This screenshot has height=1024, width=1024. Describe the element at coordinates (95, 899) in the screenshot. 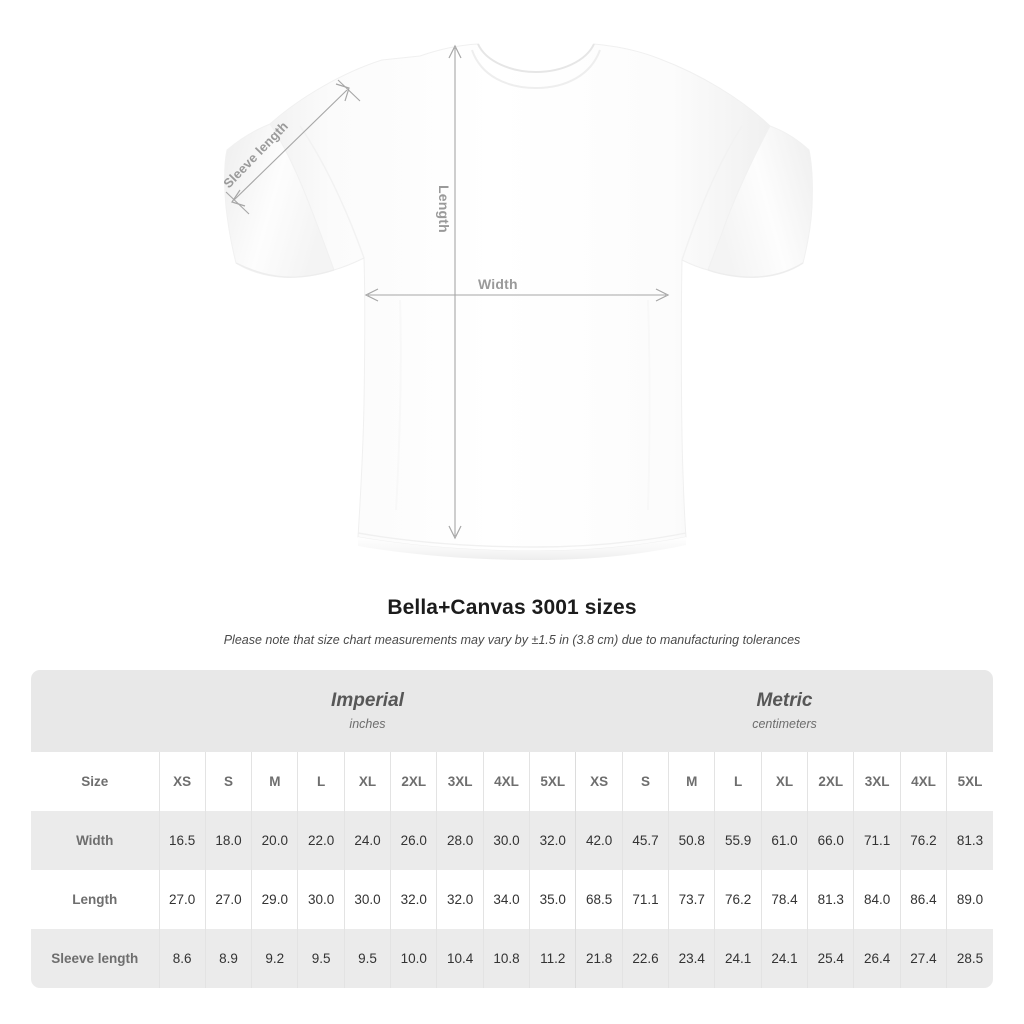

I see `measurement-label: Length` at that location.